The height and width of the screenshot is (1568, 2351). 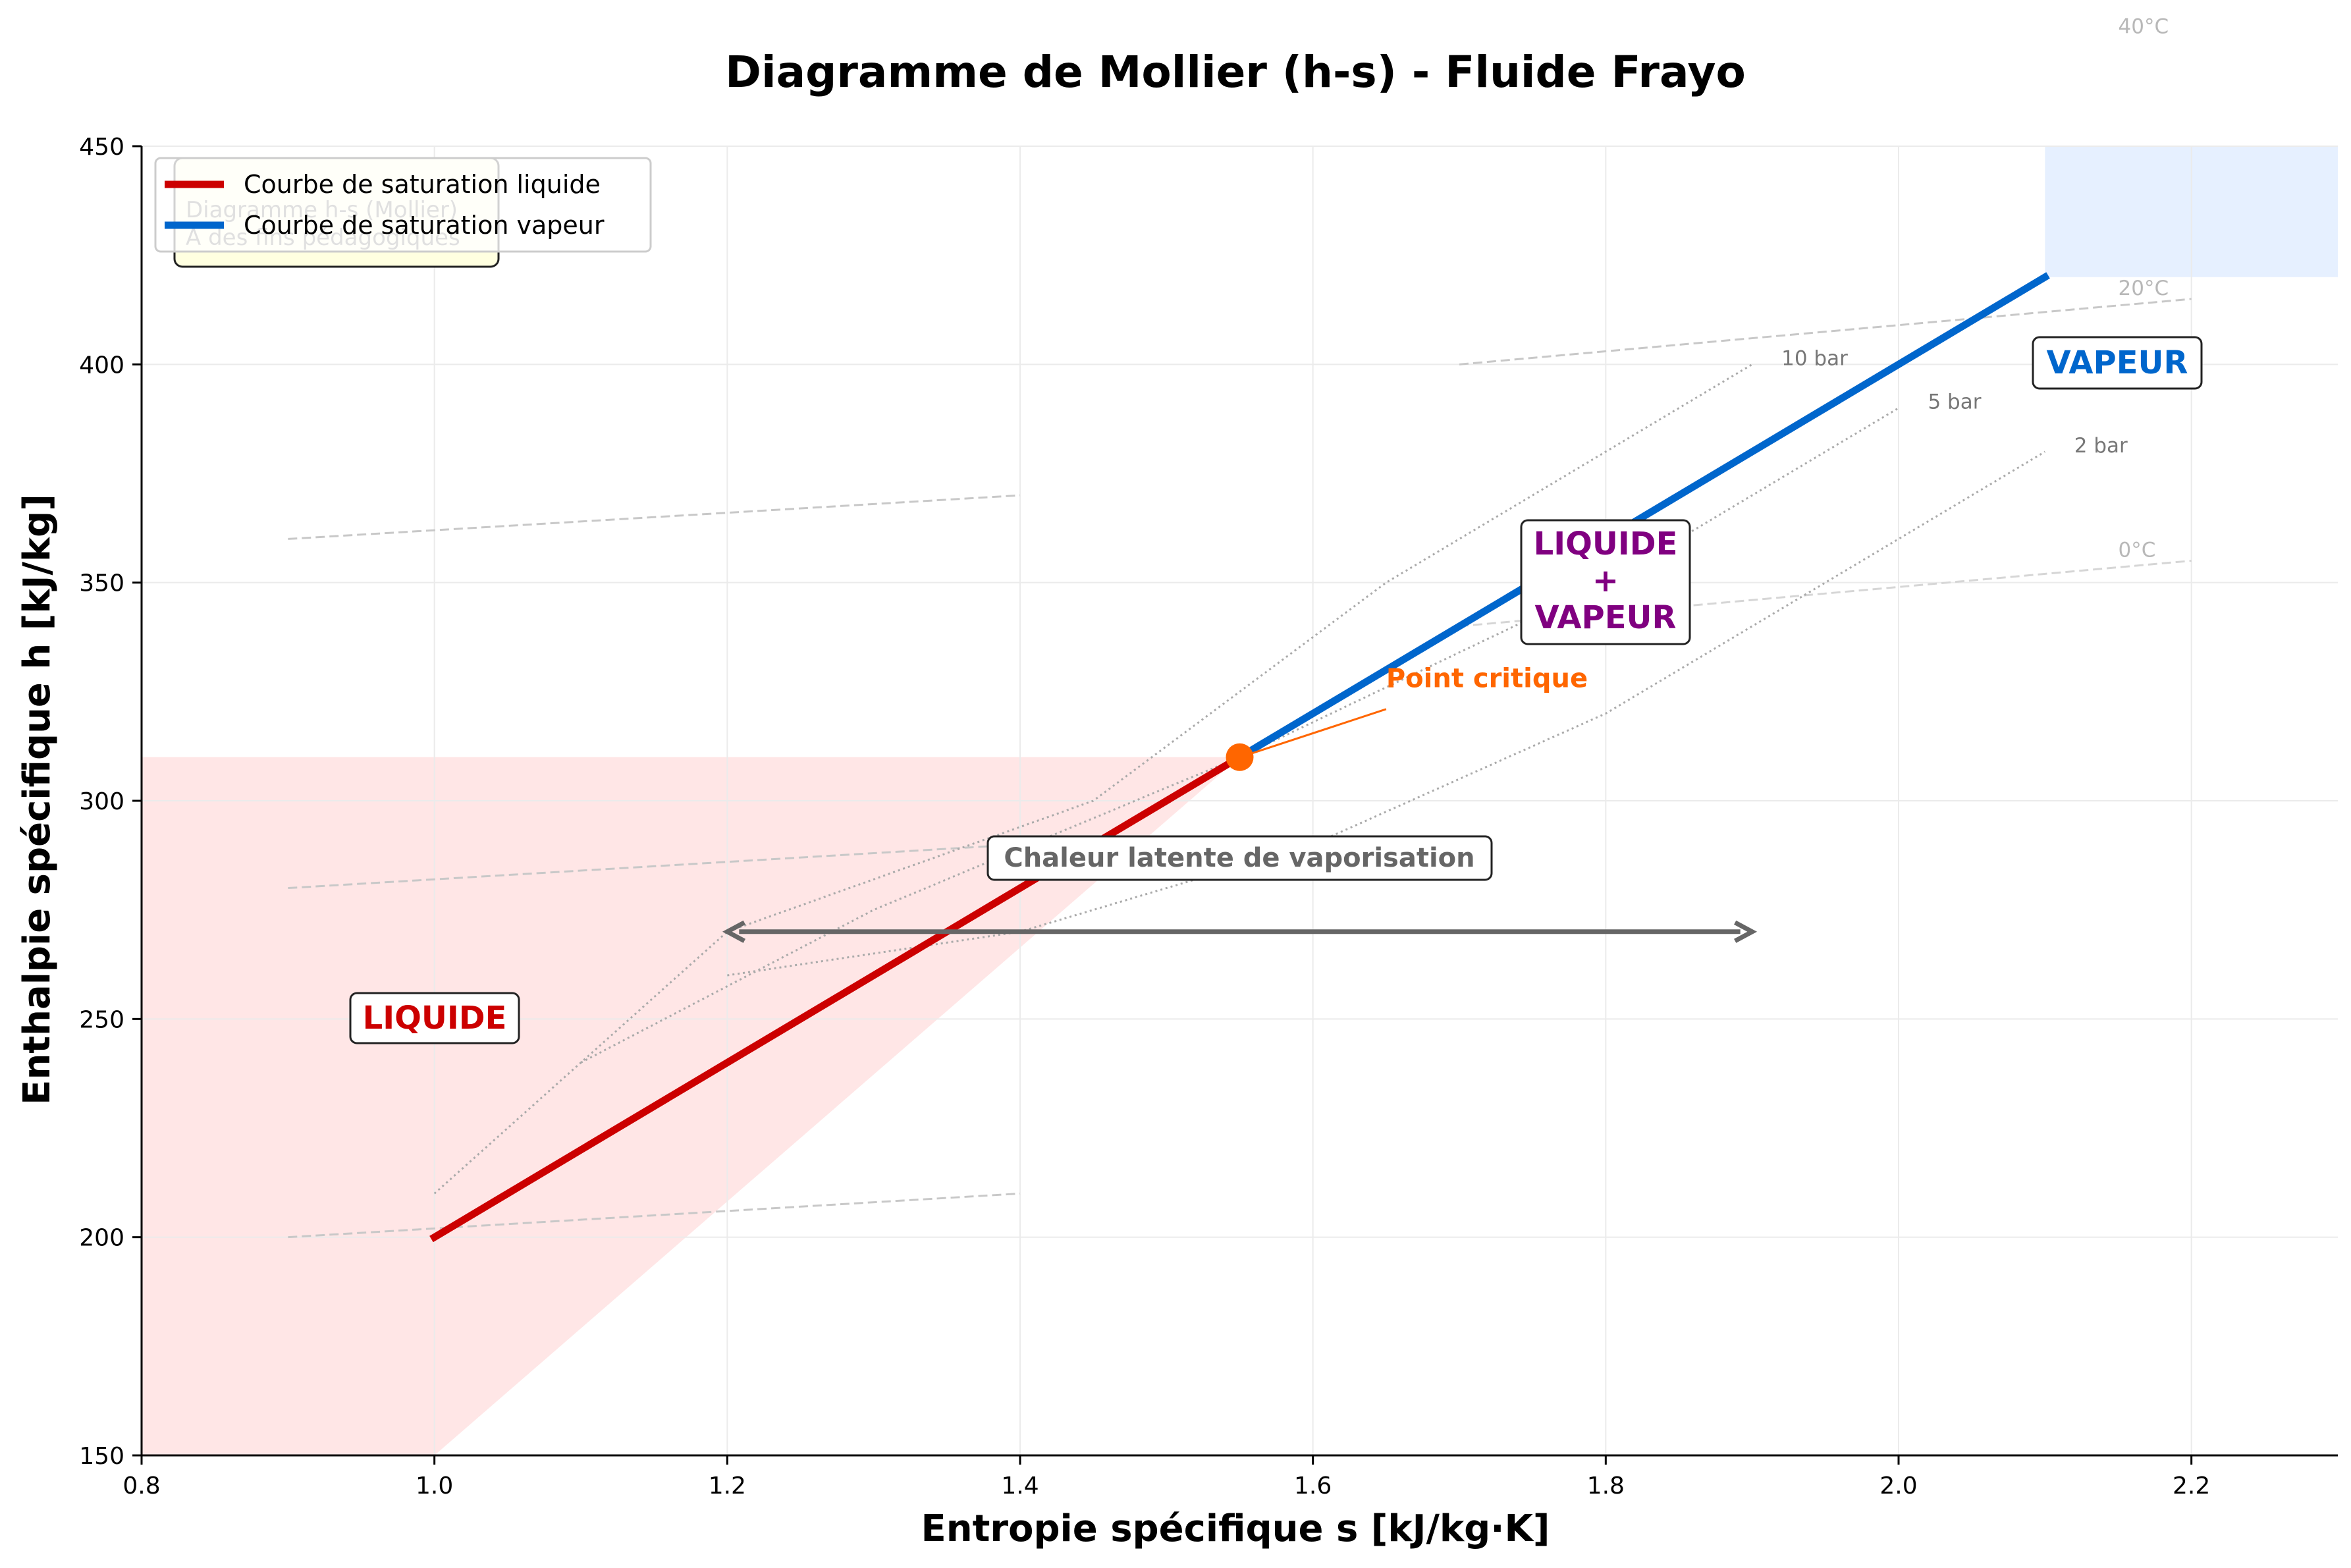 I want to click on isotherm-label: 0°C, so click(x=2137, y=550).